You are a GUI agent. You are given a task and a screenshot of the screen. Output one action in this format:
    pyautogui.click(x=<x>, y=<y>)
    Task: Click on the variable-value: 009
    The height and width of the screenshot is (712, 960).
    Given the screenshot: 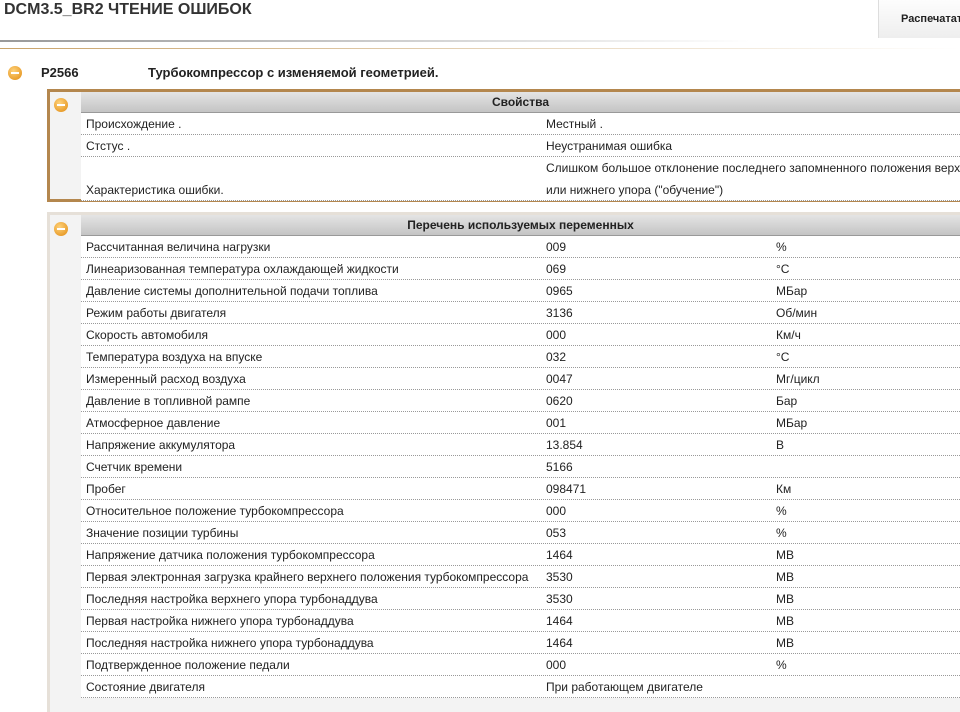 What is the action you would take?
    pyautogui.click(x=556, y=247)
    